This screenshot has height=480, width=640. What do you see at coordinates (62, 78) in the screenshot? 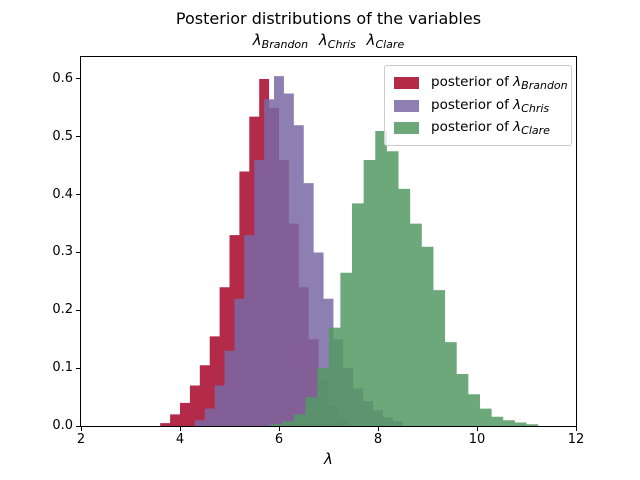
I see `y-tick-label-0.6: 0.6` at bounding box center [62, 78].